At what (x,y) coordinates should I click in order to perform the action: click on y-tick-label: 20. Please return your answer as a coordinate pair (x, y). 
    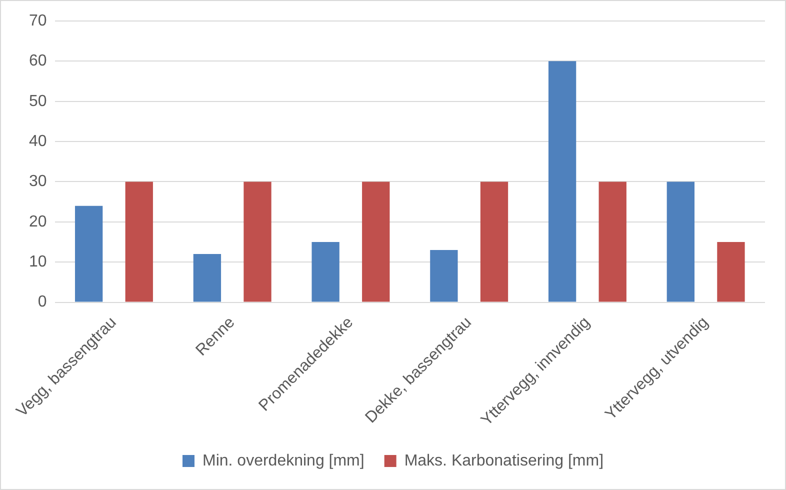
    Looking at the image, I should click on (38, 221).